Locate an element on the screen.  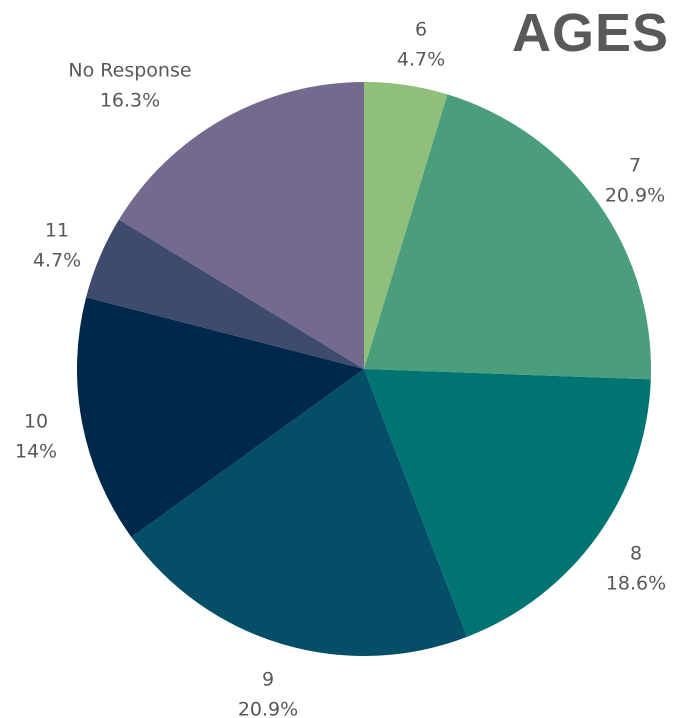
slice-label: 8 18.6% is located at coordinates (636, 569).